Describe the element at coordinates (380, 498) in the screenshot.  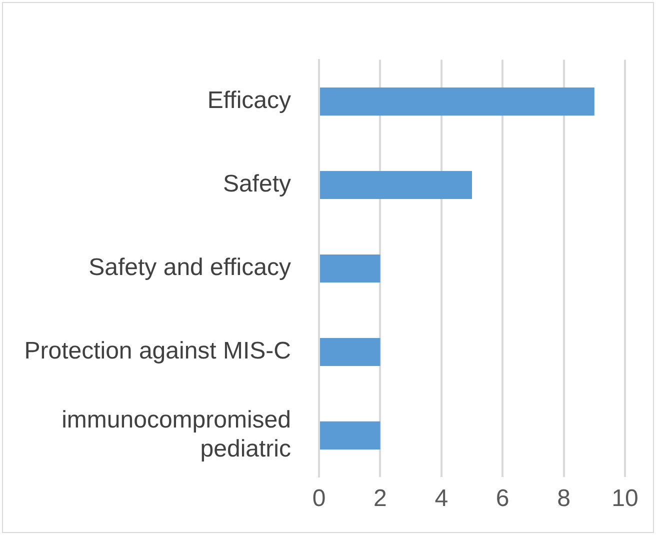
I see `x-tick-label: 2` at that location.